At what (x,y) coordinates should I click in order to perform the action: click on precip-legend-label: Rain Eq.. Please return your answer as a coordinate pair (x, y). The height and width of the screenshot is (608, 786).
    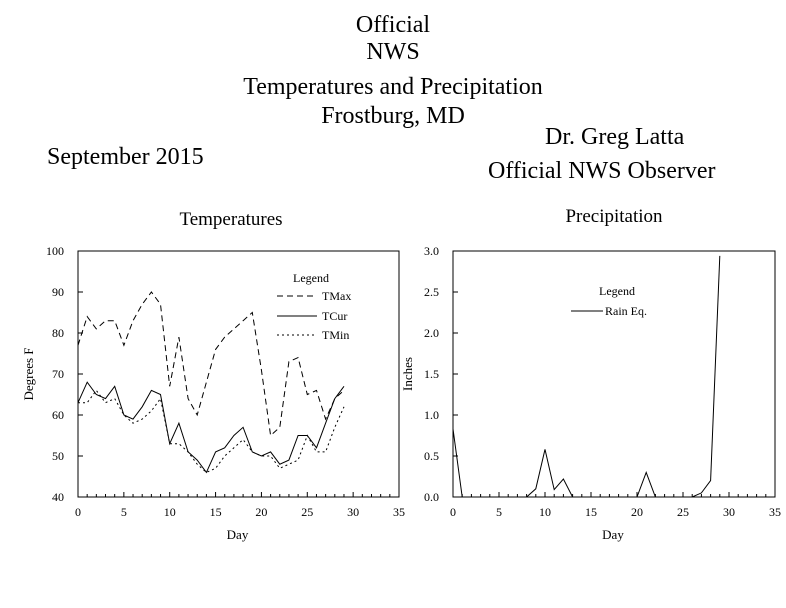
    Looking at the image, I should click on (626, 311).